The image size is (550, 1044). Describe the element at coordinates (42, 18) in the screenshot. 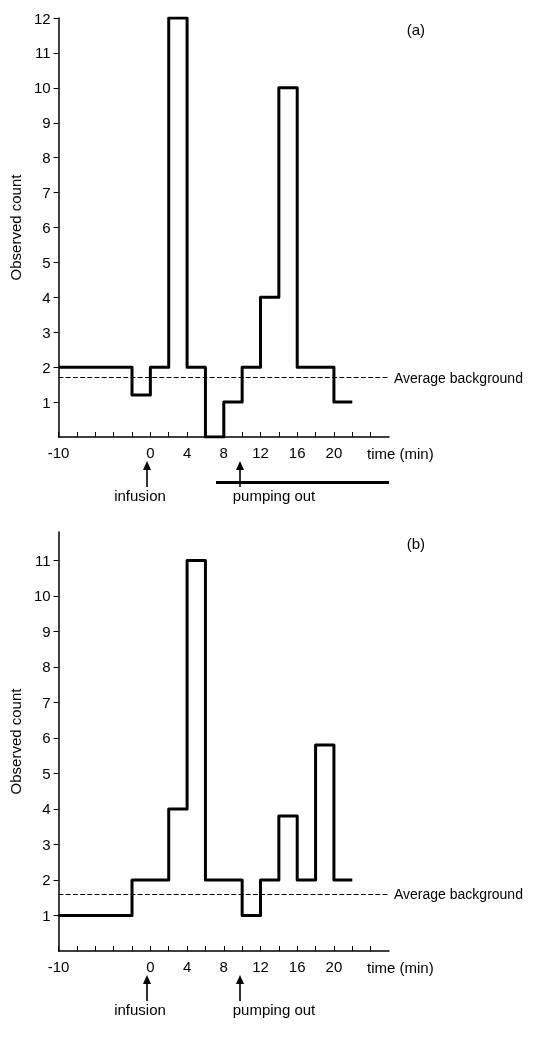

I see `y-tick-label: 12` at that location.